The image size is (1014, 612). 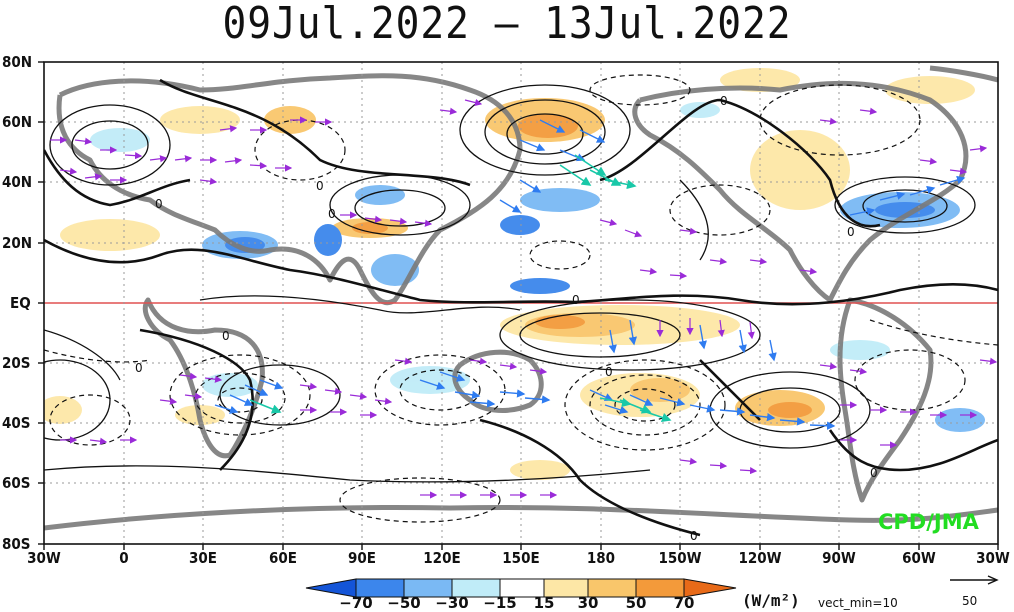 I want to click on vector-minimum-note: vect_min=10, so click(x=858, y=603).